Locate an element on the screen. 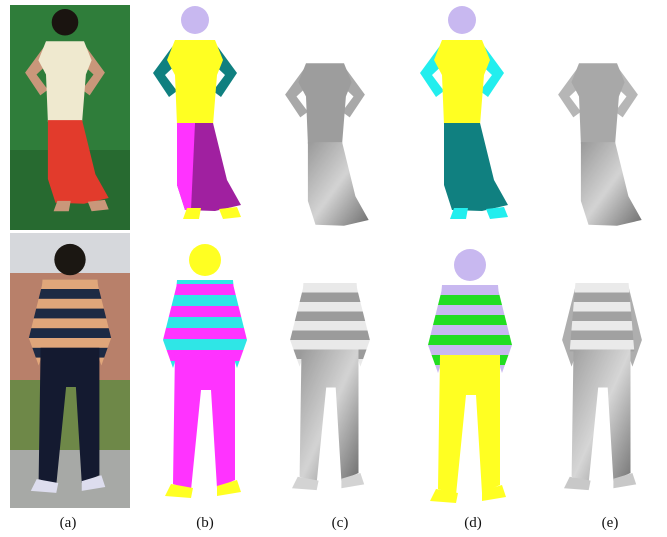 The width and height of the screenshot is (667, 537). texture-c1 is located at coordinates (327, 144).